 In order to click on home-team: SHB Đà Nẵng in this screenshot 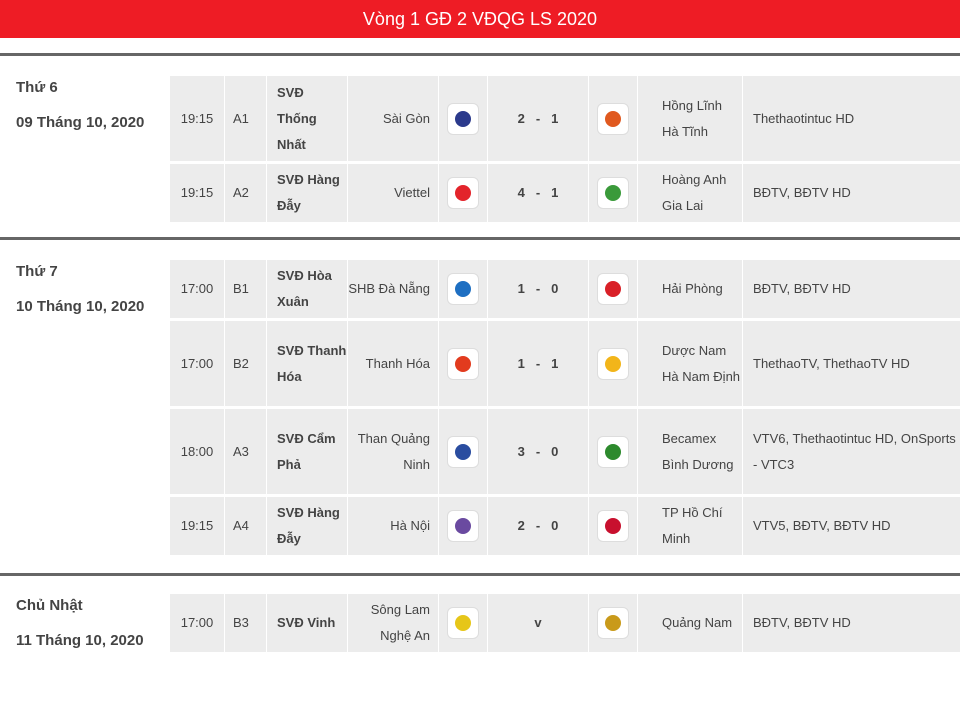, I will do `click(393, 289)`.